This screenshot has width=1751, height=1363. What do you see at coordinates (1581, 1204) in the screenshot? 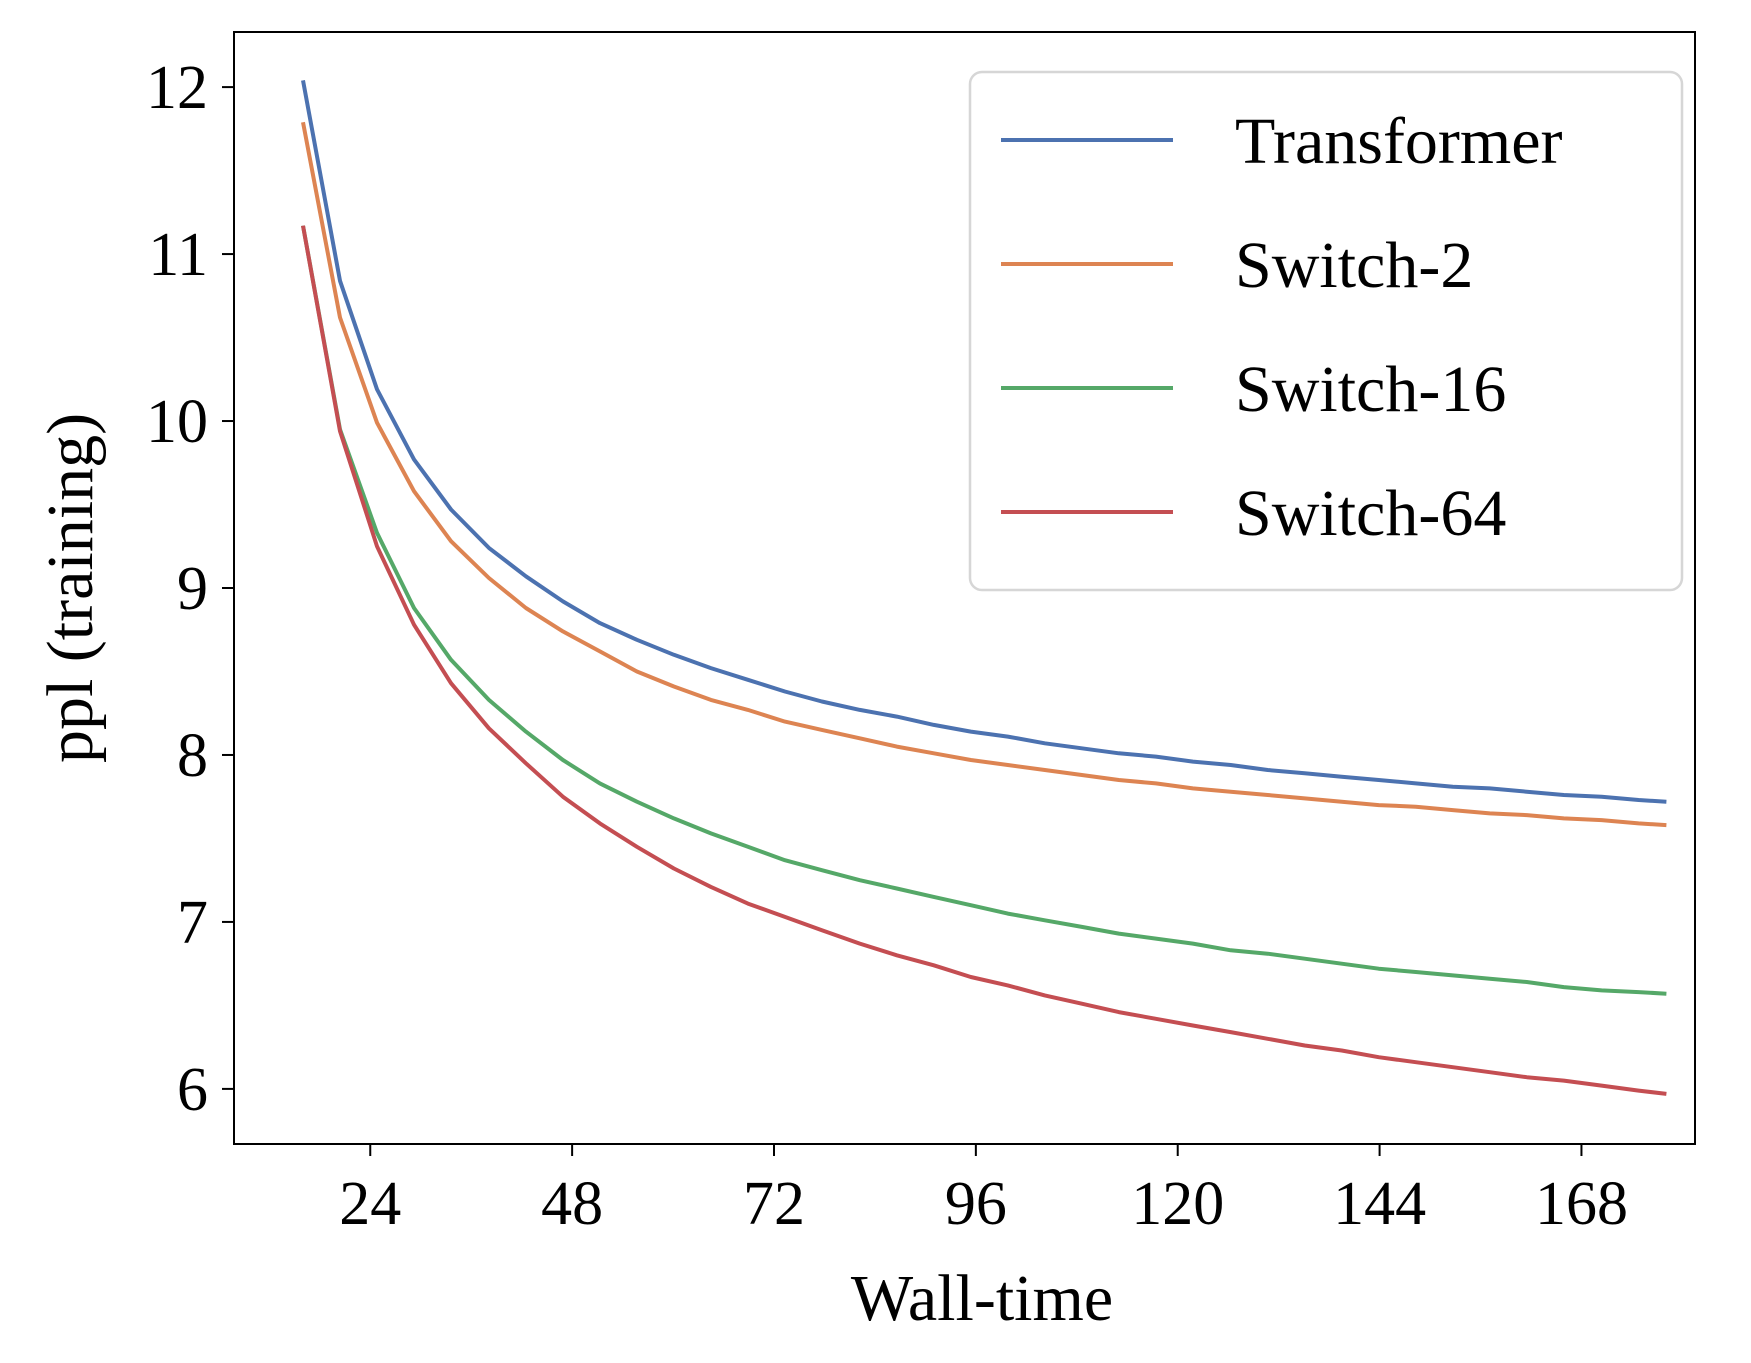
I see `x-tick-label: 168` at bounding box center [1581, 1204].